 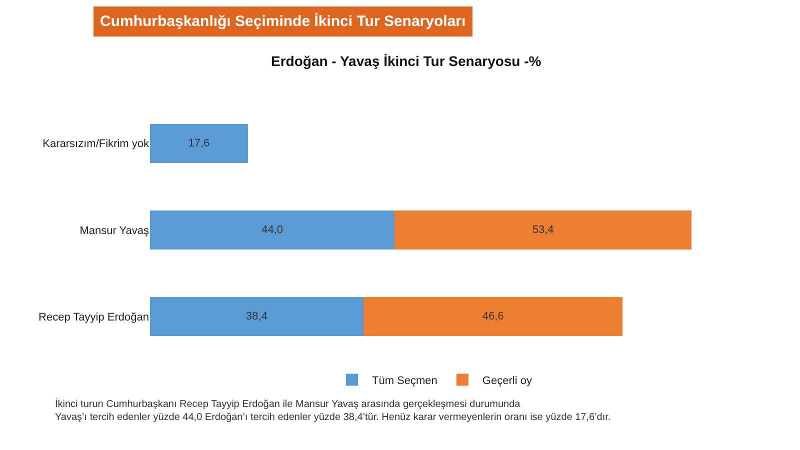 I want to click on chart-subtitle: Erdoğan - Yavaş İkinci Tur Senaryosu -%, so click(x=406, y=61).